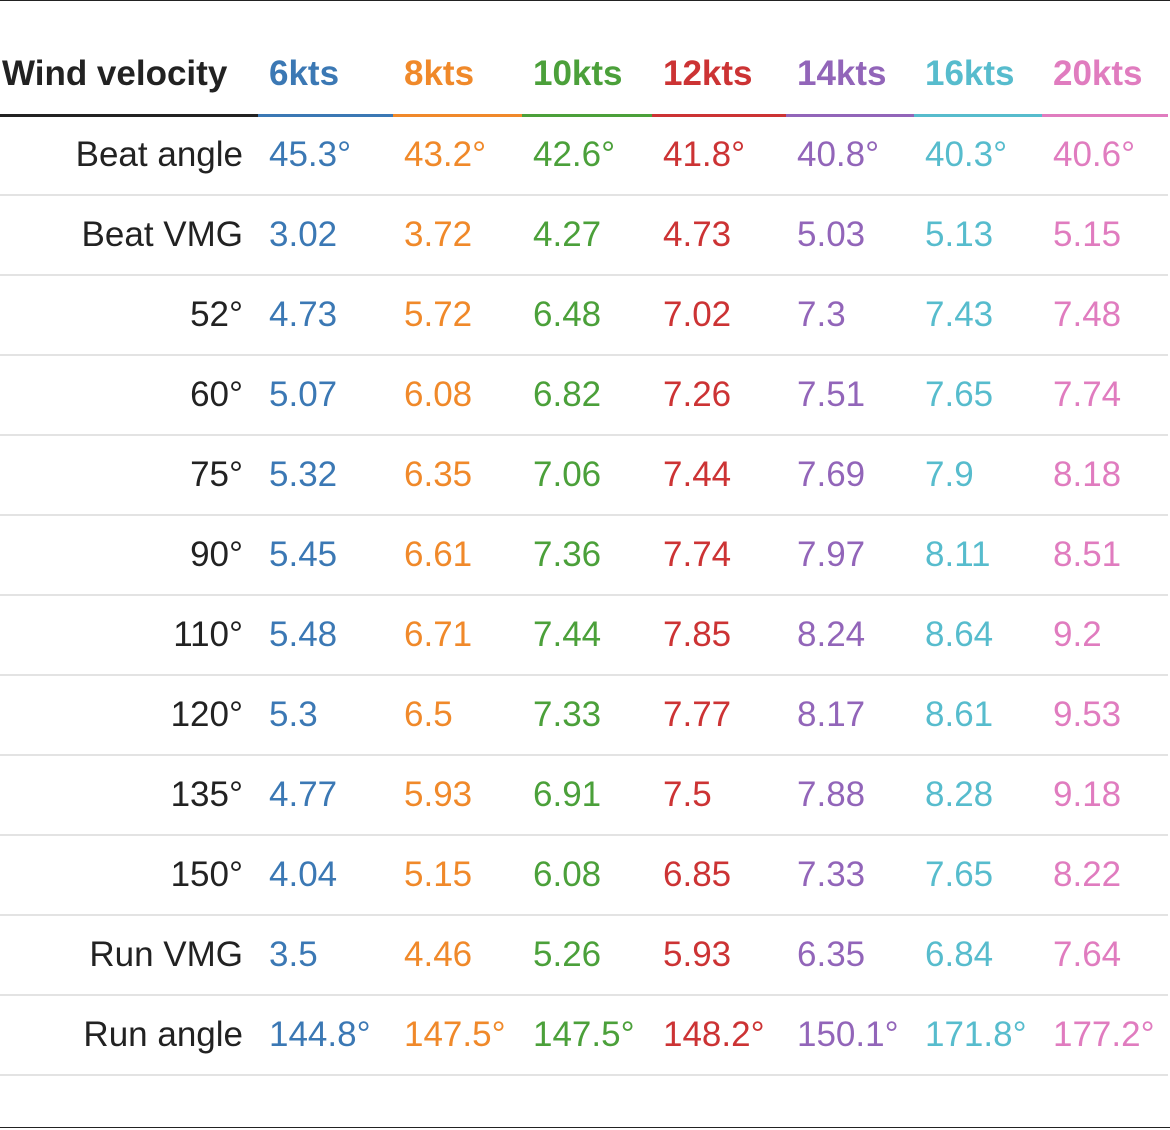  What do you see at coordinates (850, 395) in the screenshot?
I see `table-cell: 7.51` at bounding box center [850, 395].